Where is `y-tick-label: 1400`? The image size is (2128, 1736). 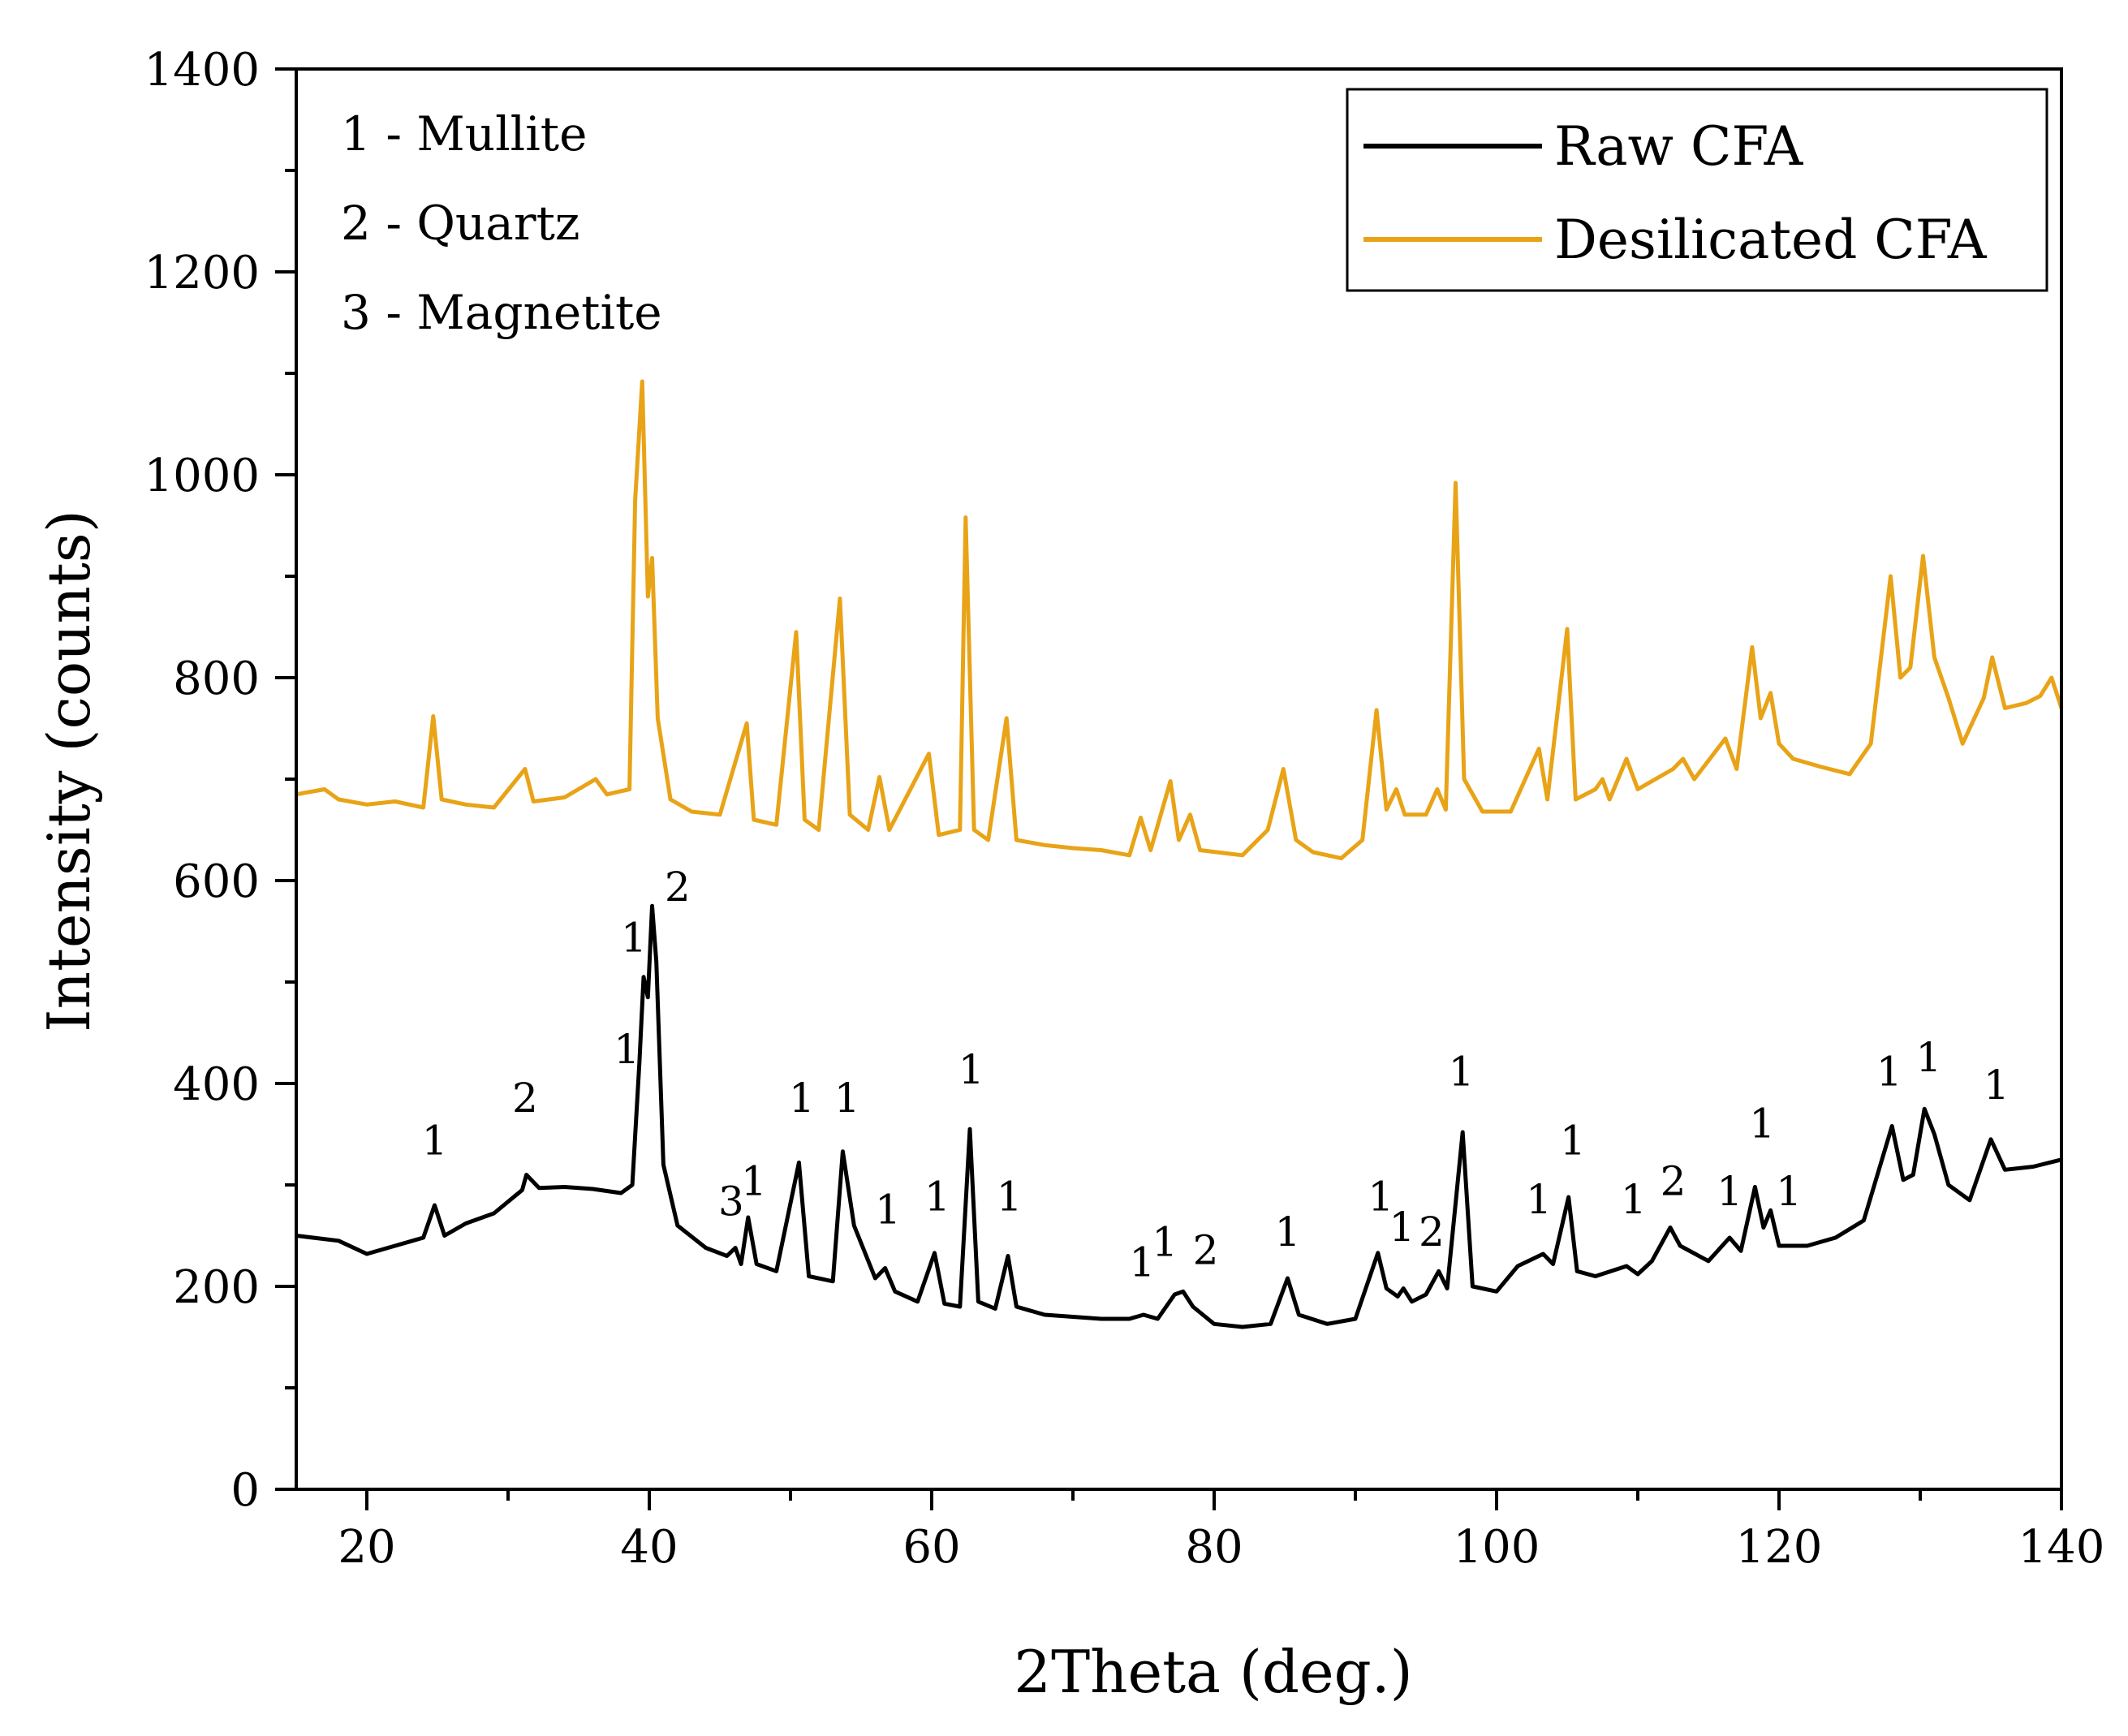
y-tick-label: 1400 is located at coordinates (202, 70).